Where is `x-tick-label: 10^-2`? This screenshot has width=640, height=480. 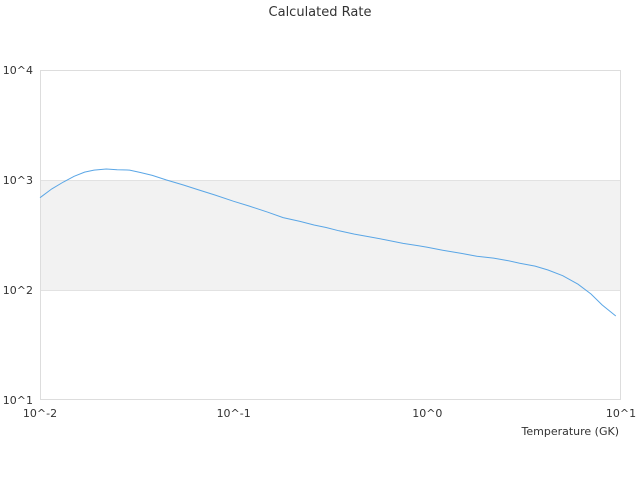
x-tick-label: 10^-2 is located at coordinates (40, 413).